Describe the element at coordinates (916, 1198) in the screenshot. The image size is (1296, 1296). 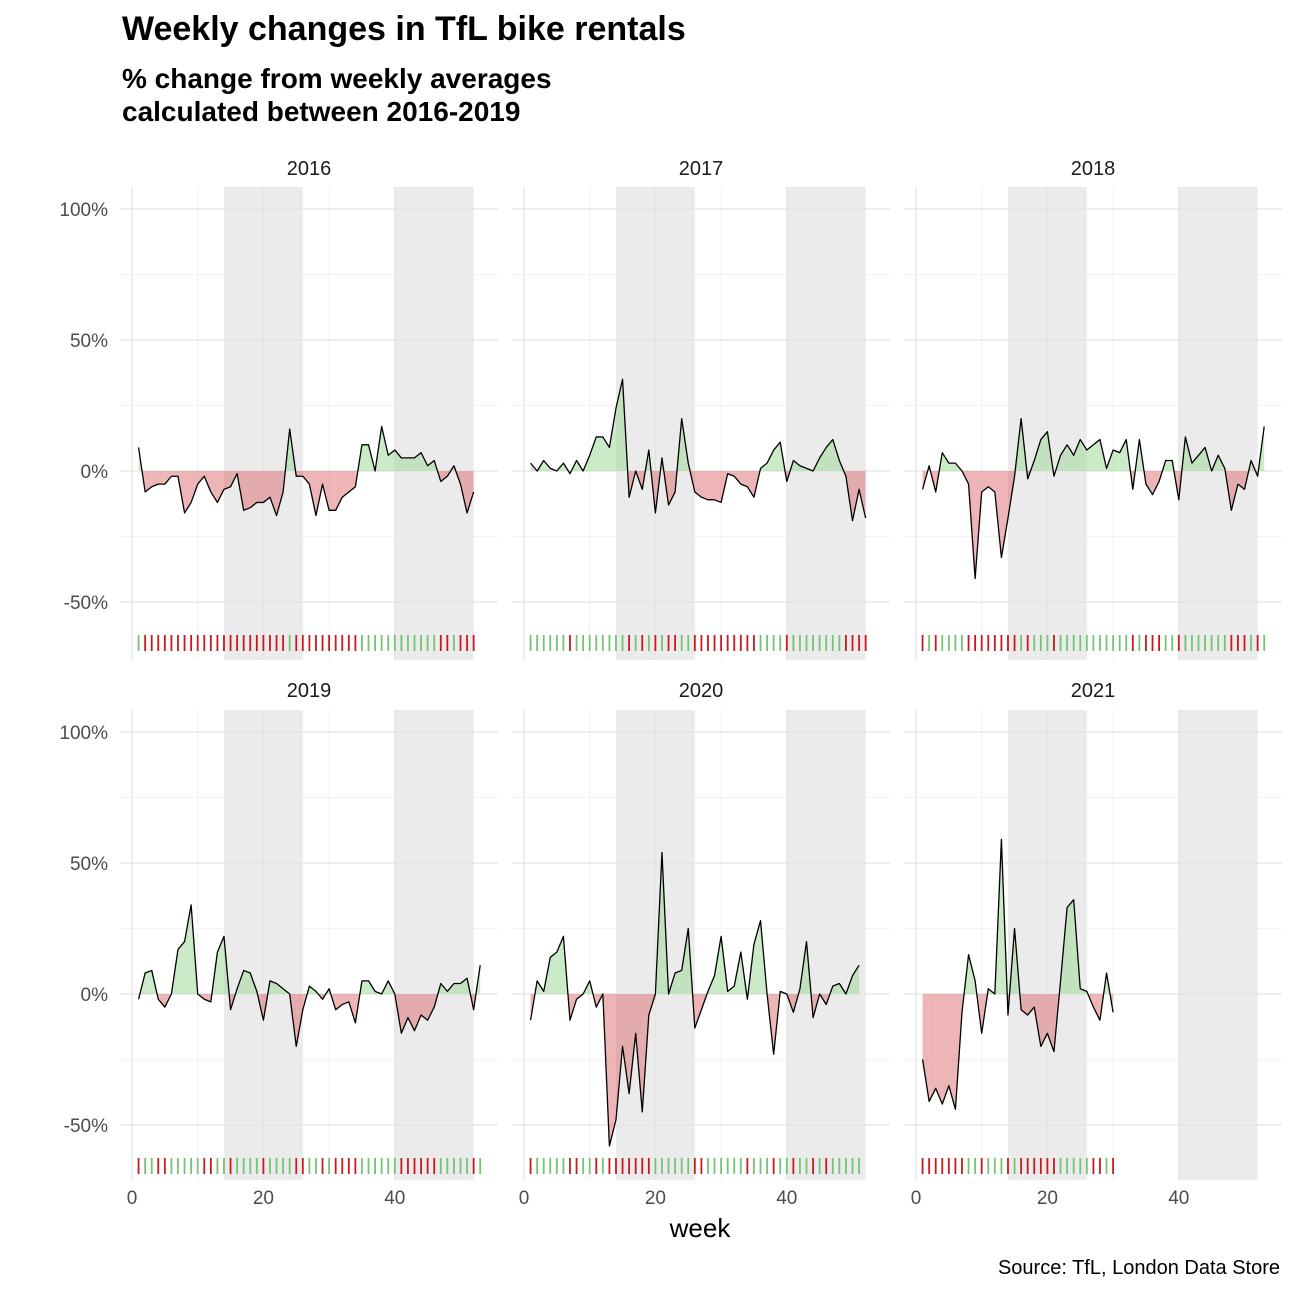
I see `x-tick-label: 0` at that location.